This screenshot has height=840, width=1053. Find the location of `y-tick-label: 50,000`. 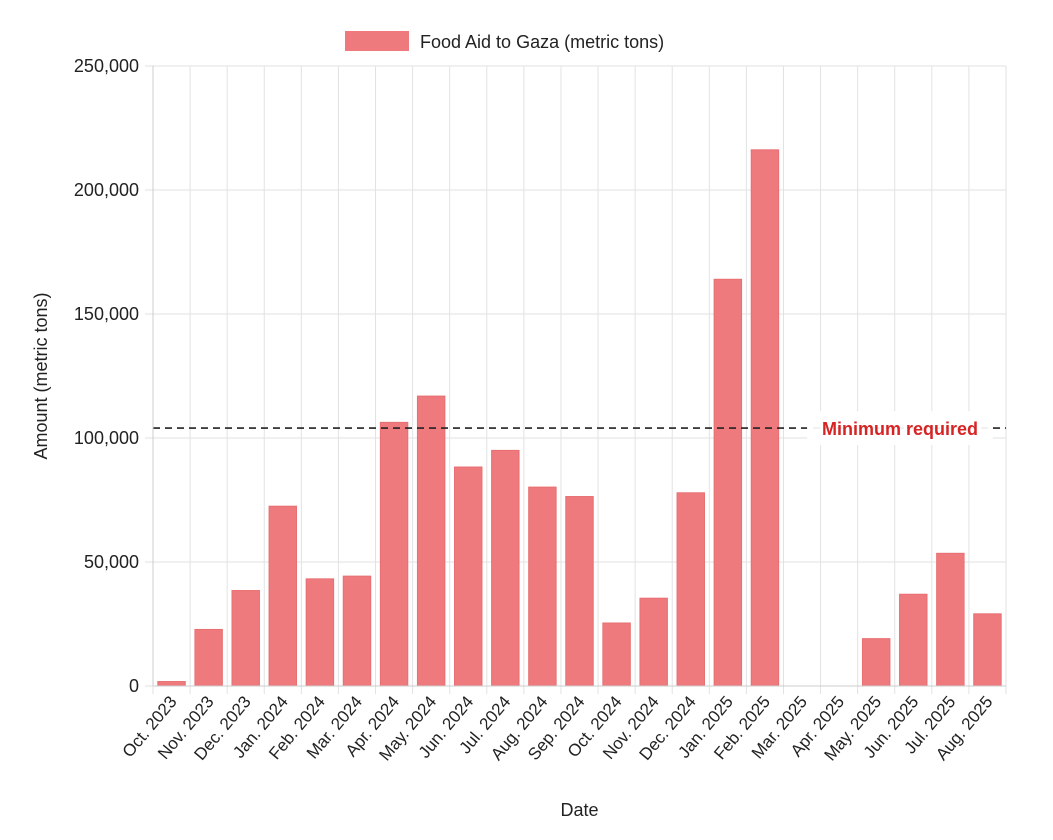

y-tick-label: 50,000 is located at coordinates (111, 562).